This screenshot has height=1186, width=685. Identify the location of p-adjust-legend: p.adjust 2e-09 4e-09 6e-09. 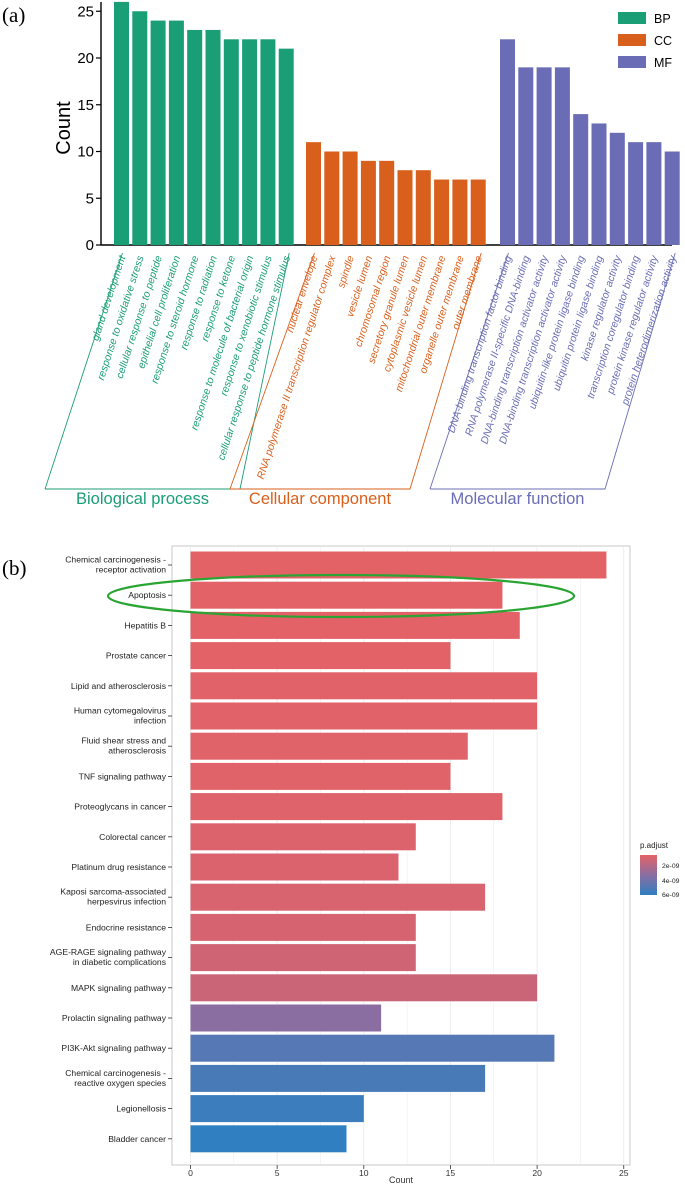
(660, 870).